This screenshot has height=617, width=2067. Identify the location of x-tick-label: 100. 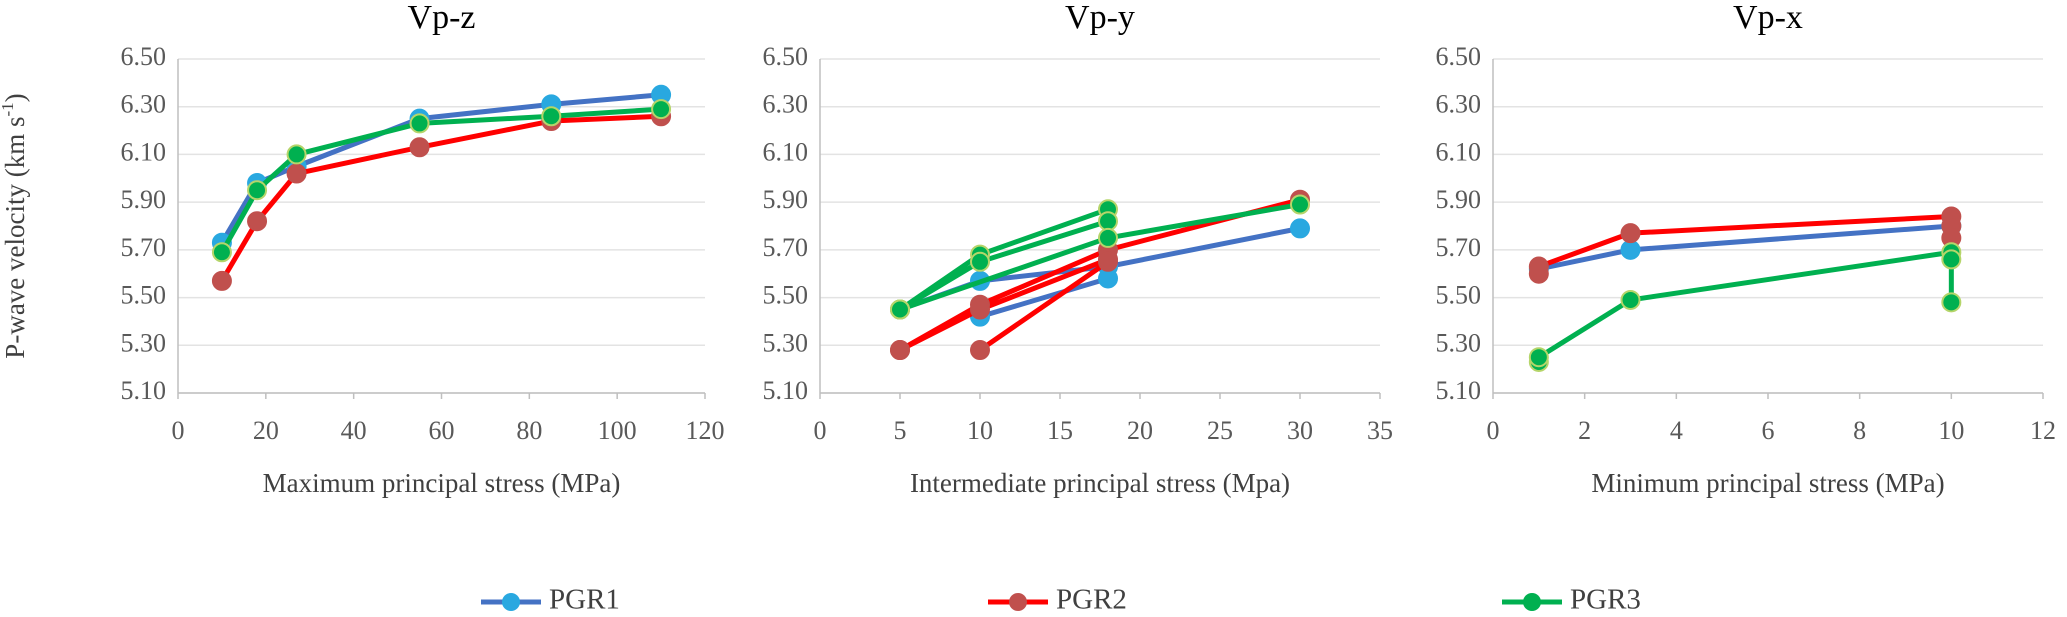
(617, 430).